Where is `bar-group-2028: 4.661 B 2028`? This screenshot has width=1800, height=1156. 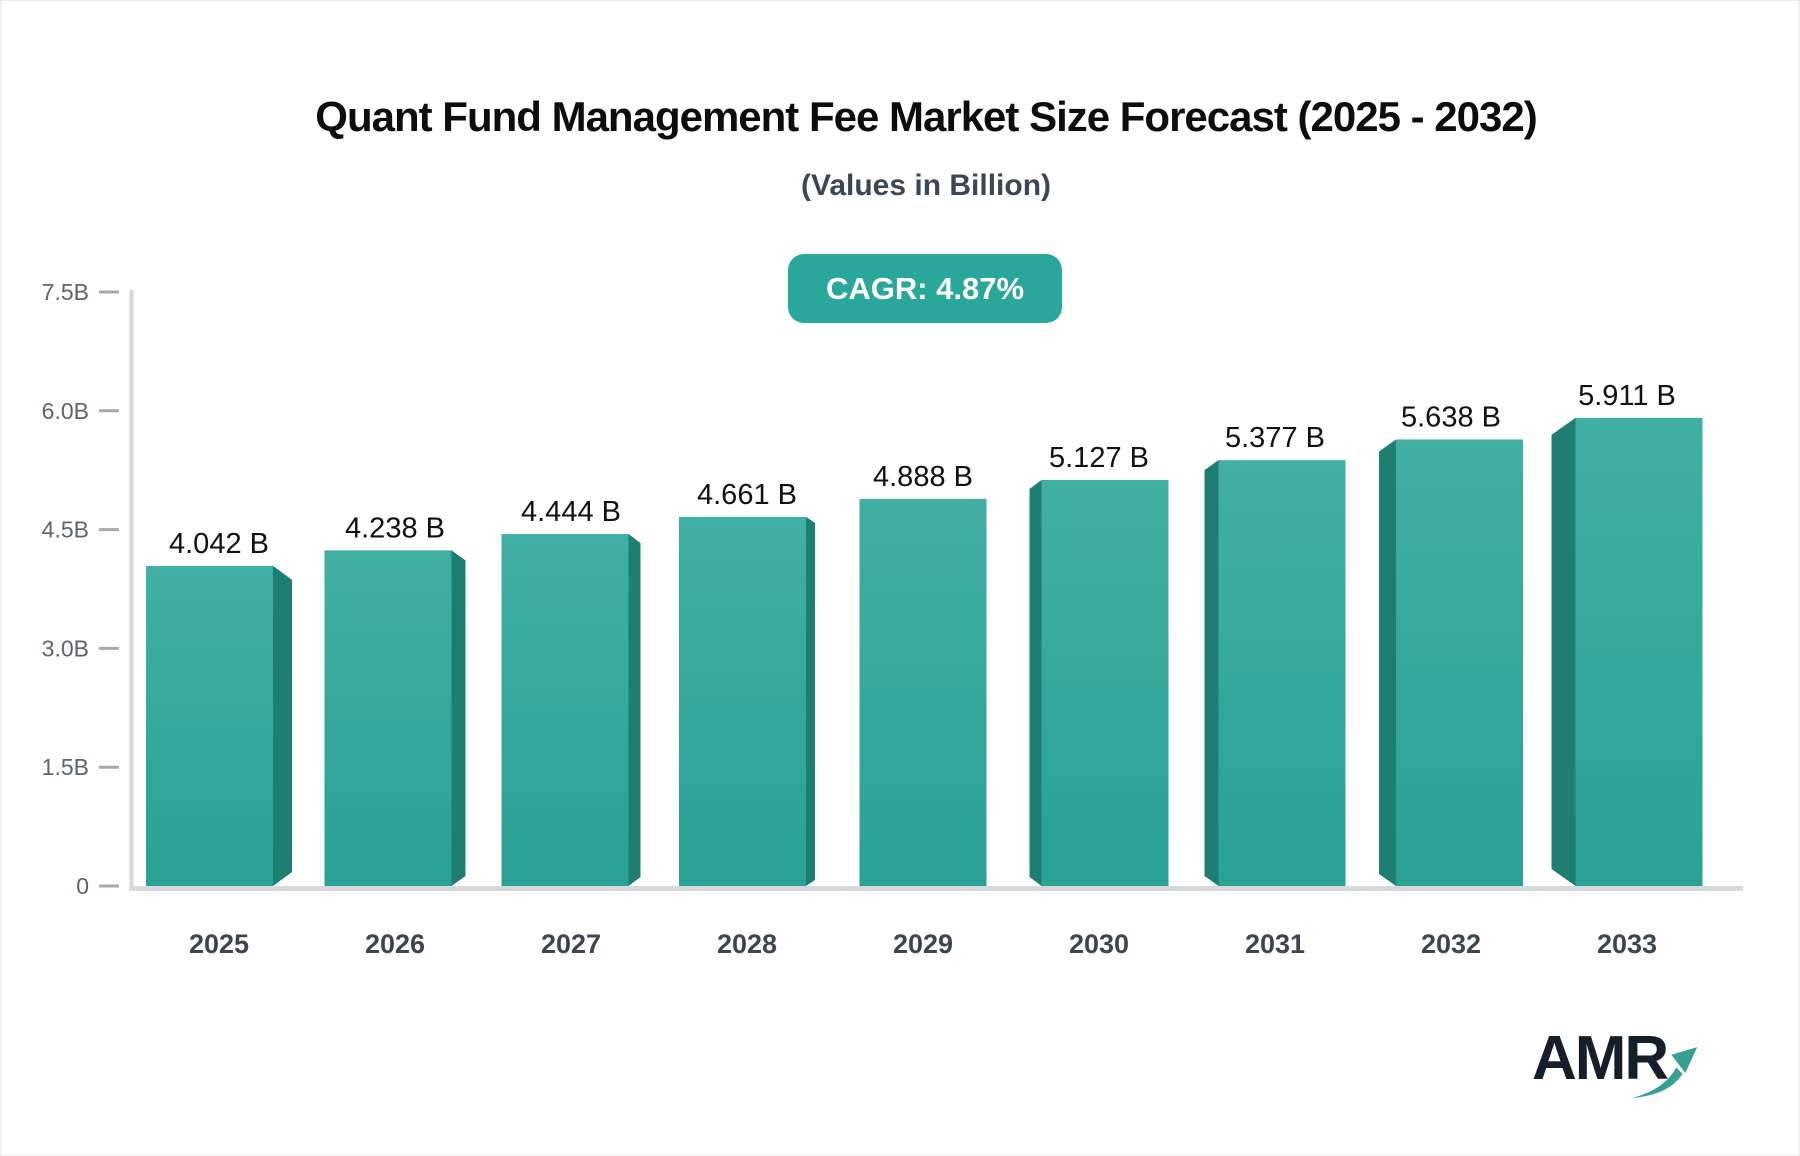
bar-group-2028: 4.661 B 2028 is located at coordinates (747, 719).